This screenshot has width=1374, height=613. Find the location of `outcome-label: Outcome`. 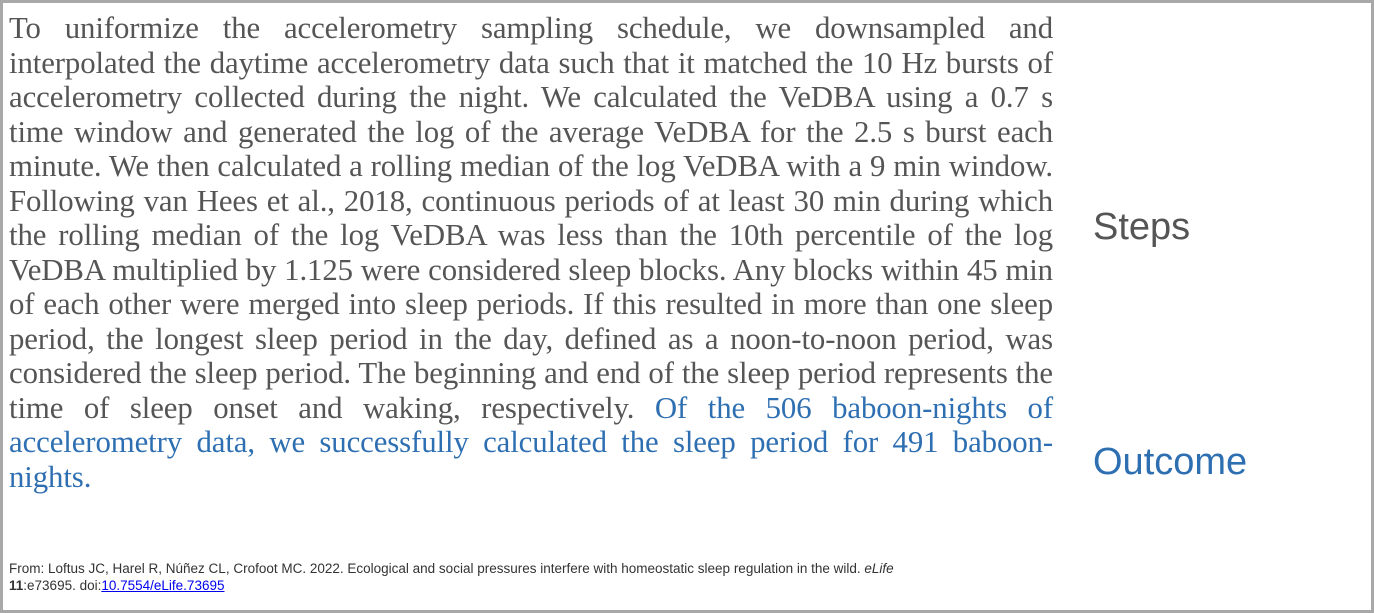

outcome-label: Outcome is located at coordinates (1170, 462).